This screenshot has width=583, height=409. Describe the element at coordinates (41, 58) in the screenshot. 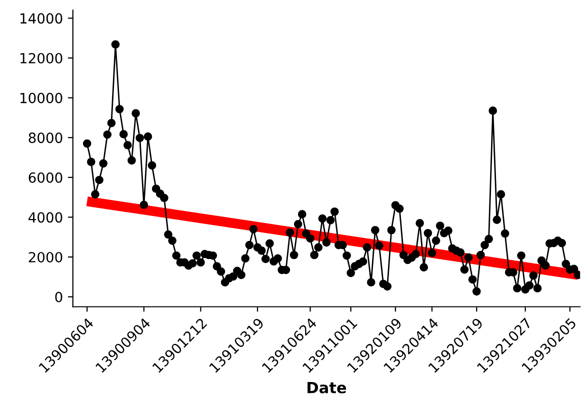

I see `y-tick-label: 12000` at that location.